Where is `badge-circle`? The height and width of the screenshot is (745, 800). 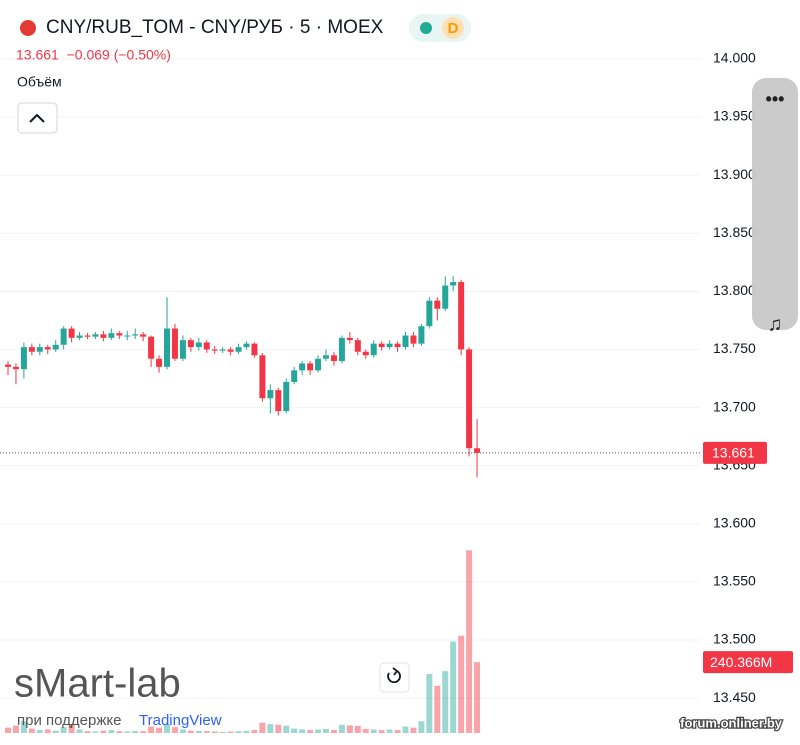
badge-circle is located at coordinates (453, 28).